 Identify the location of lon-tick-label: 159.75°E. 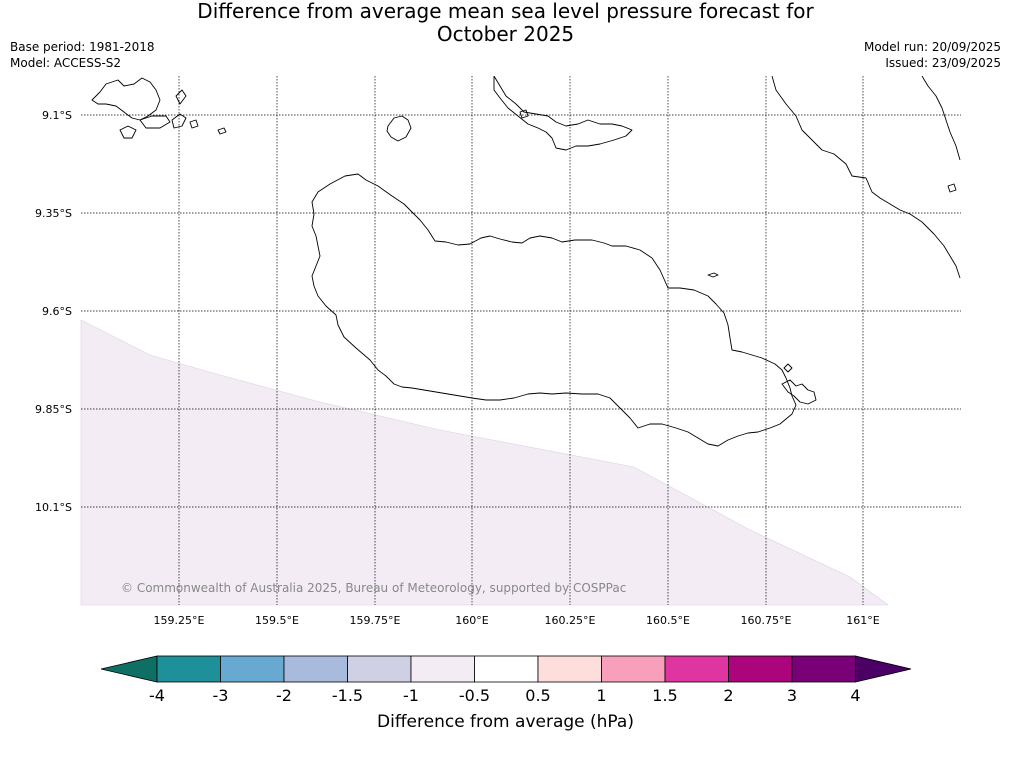
(375, 620).